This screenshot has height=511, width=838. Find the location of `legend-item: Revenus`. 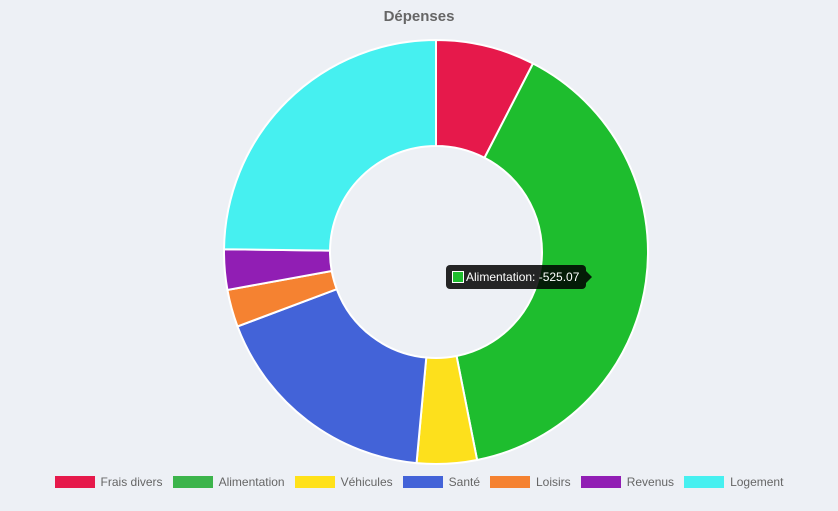

legend-item: Revenus is located at coordinates (627, 482).